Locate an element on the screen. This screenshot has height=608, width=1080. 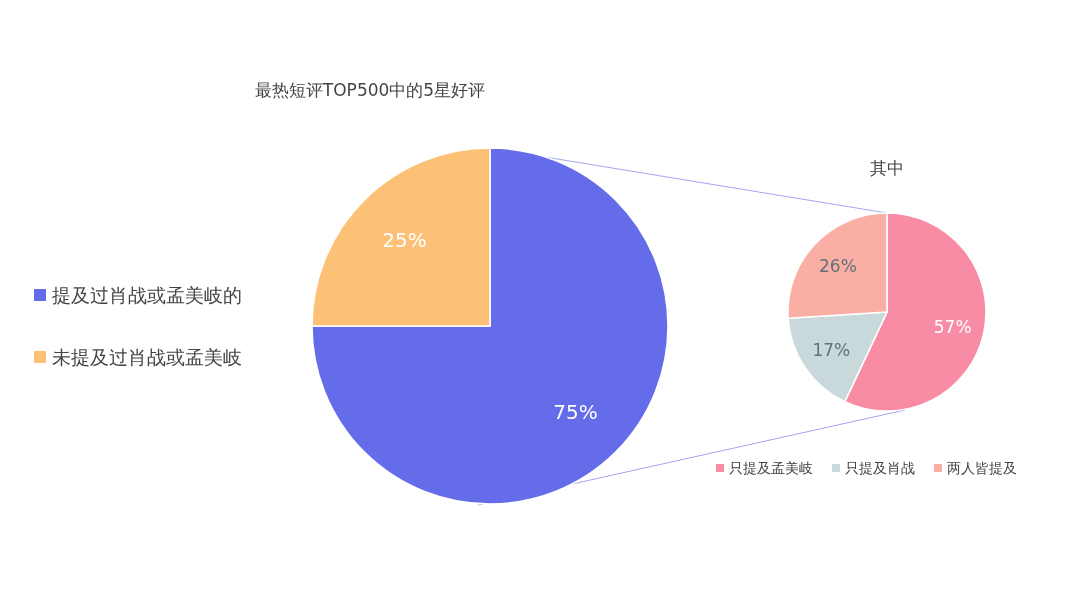
data-label: 75% is located at coordinates (575, 411).